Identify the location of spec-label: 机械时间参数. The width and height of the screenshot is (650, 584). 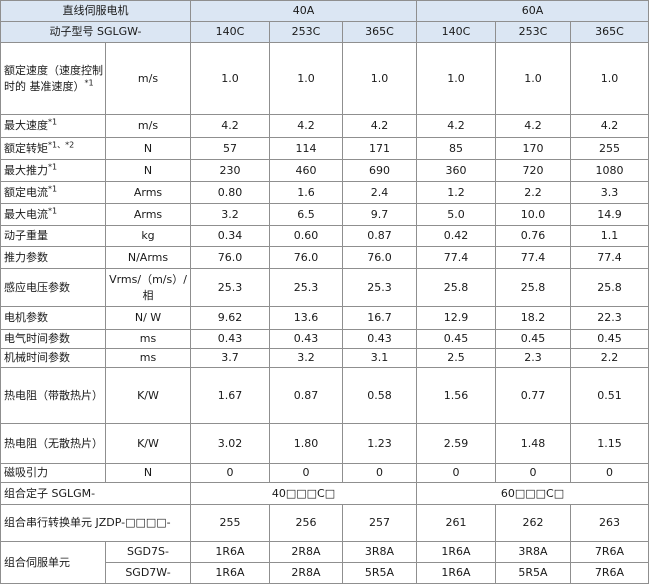
(53, 358).